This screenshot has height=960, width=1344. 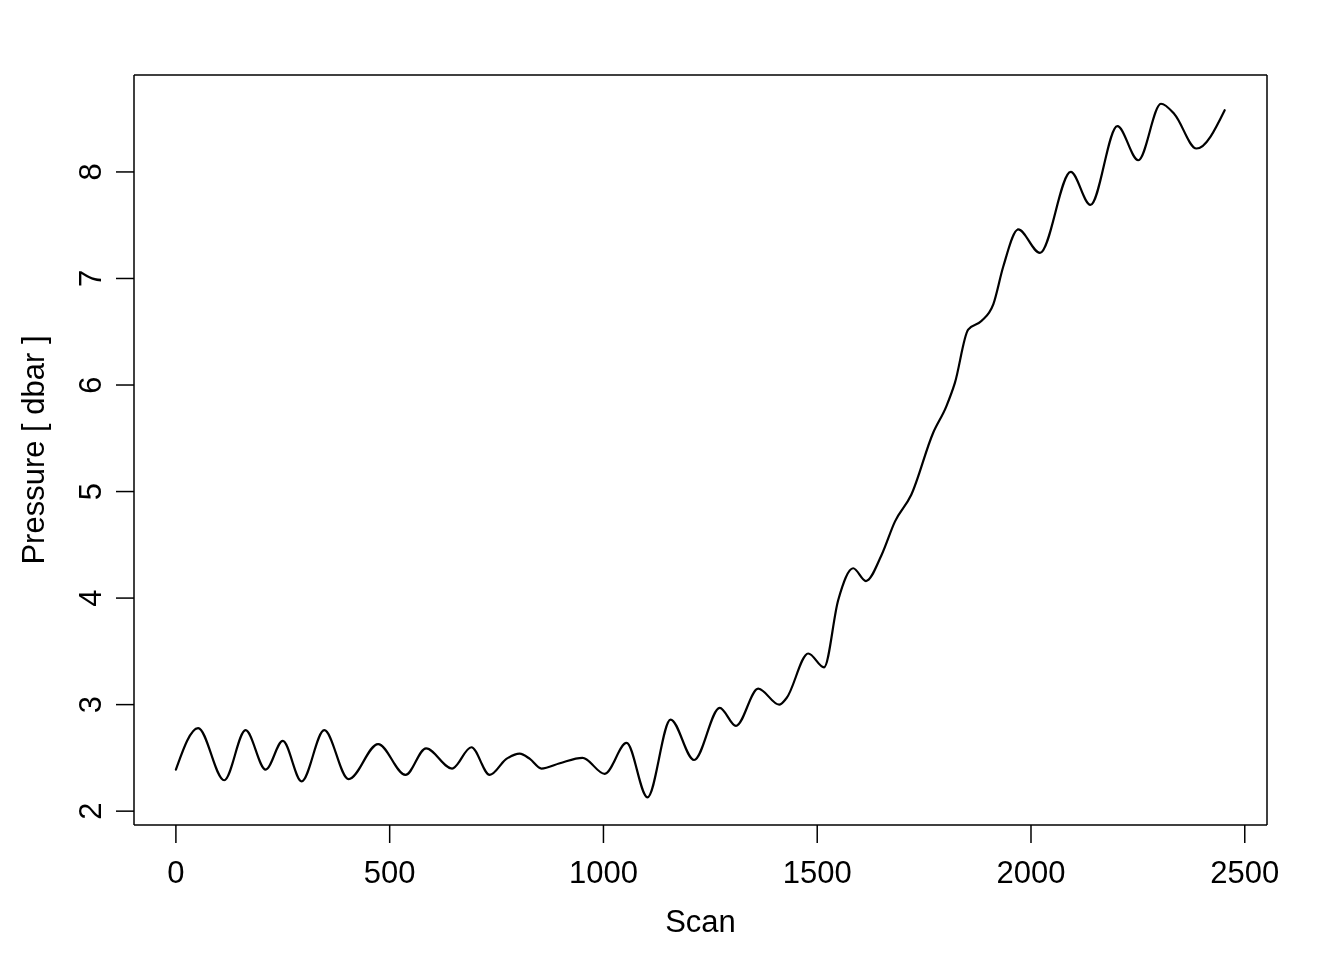 I want to click on x-axis-title: Scan, so click(x=700, y=921).